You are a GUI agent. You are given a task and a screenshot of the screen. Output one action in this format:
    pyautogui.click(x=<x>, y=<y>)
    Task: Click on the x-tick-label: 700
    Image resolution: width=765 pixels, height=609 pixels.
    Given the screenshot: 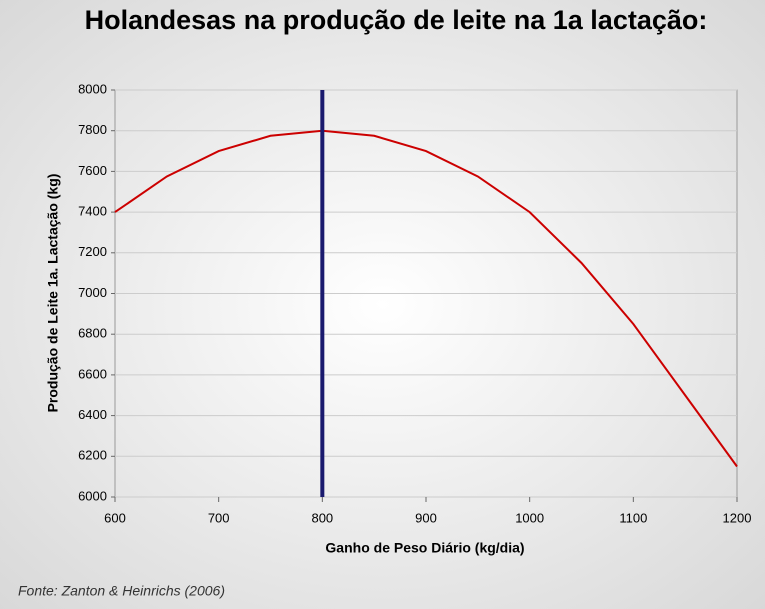 What is the action you would take?
    pyautogui.click(x=219, y=517)
    